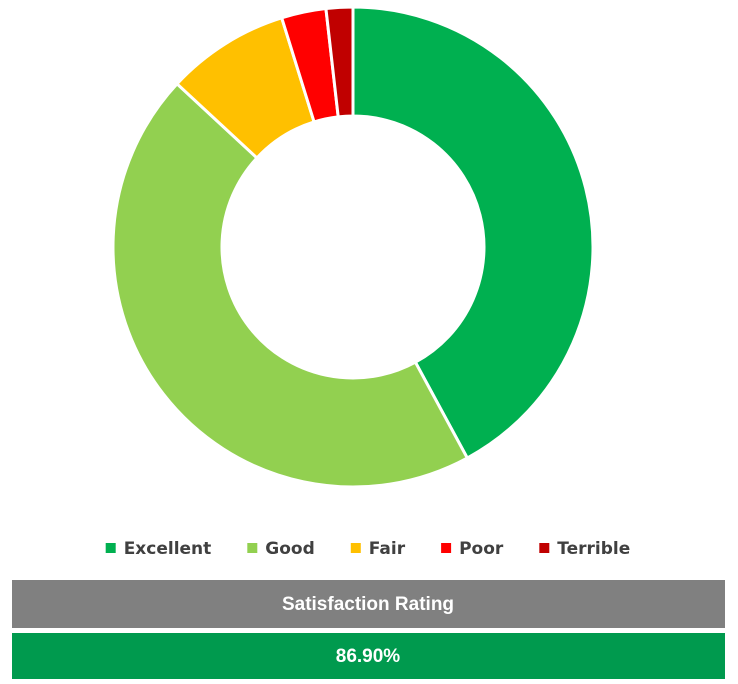 The image size is (738, 684). I want to click on summary-title: Satisfaction Rating, so click(368, 604).